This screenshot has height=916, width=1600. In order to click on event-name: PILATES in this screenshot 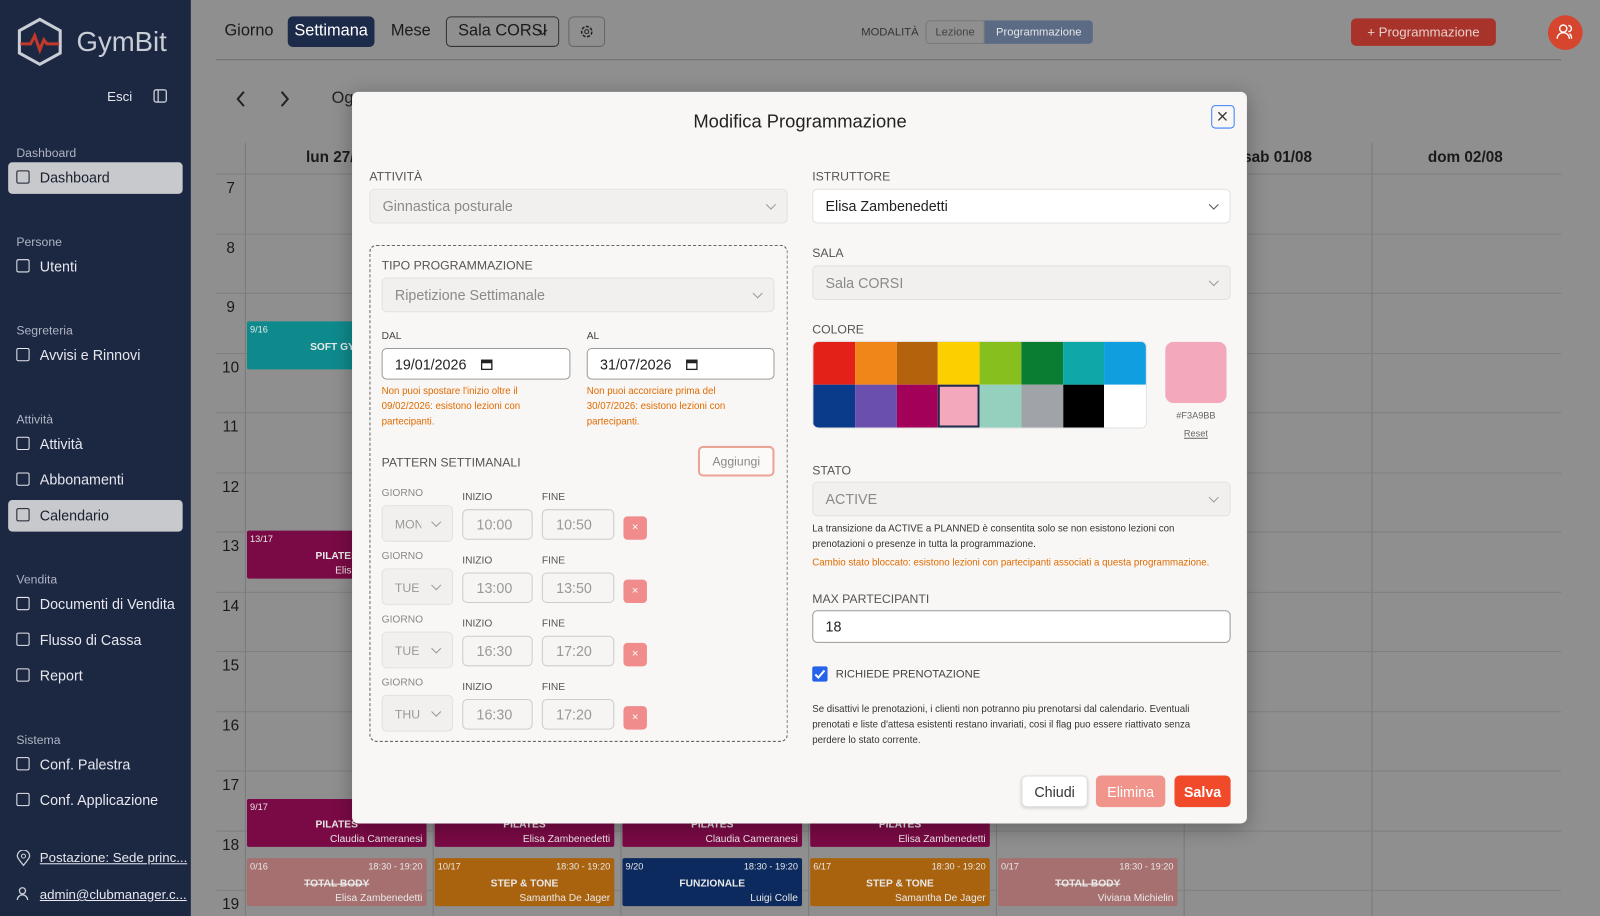, I will do `click(336, 557)`.